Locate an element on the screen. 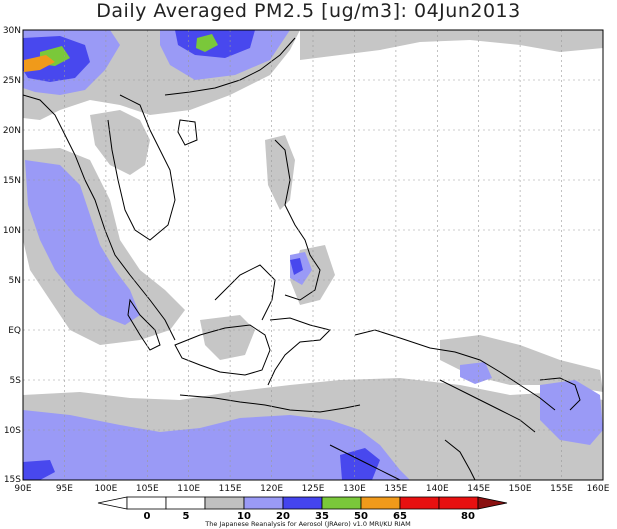 Image resolution: width=617 pixels, height=529 pixels. lon-label: 150E is located at coordinates (520, 489).